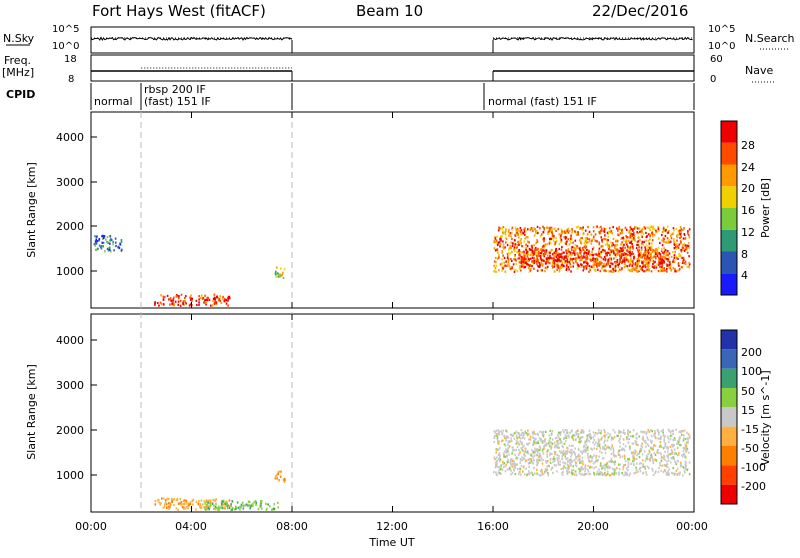 The image size is (800, 558). What do you see at coordinates (391, 542) in the screenshot?
I see `x-axis-label: Time UT` at bounding box center [391, 542].